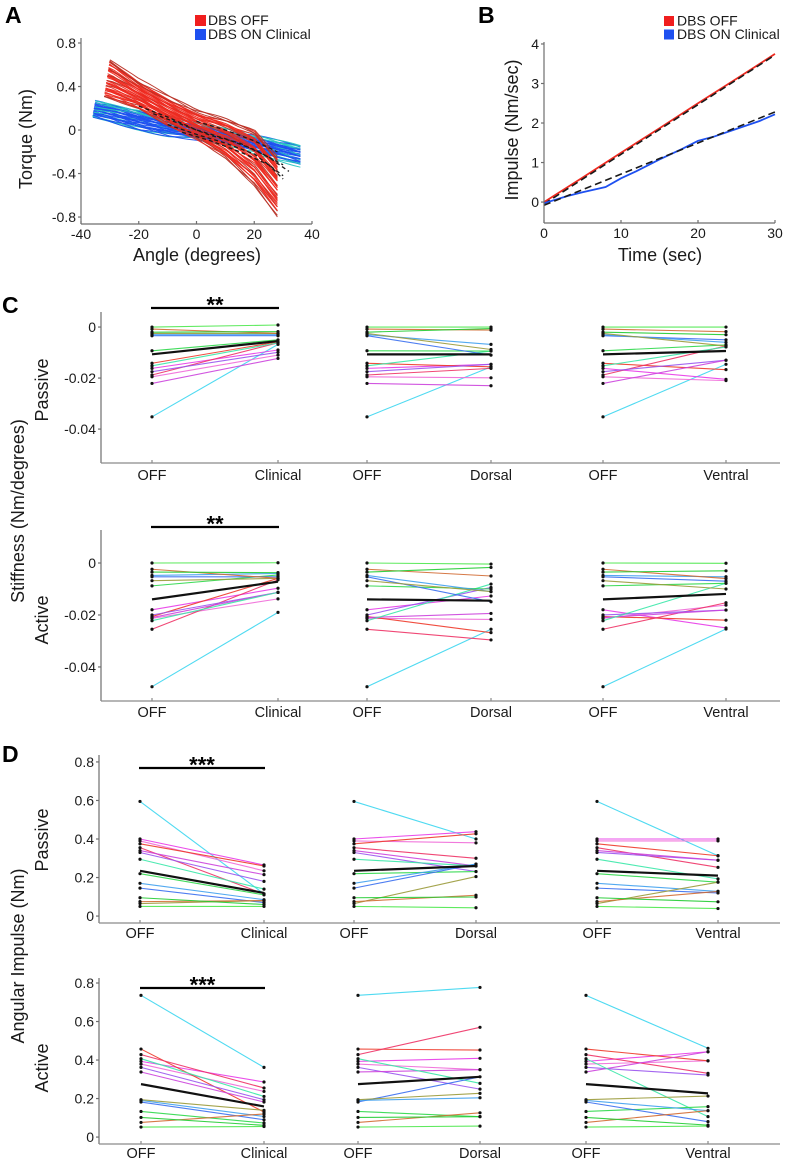 The width and height of the screenshot is (812, 1160). What do you see at coordinates (480, 1153) in the screenshot?
I see `category-label-dorsal: Dorsal` at bounding box center [480, 1153].